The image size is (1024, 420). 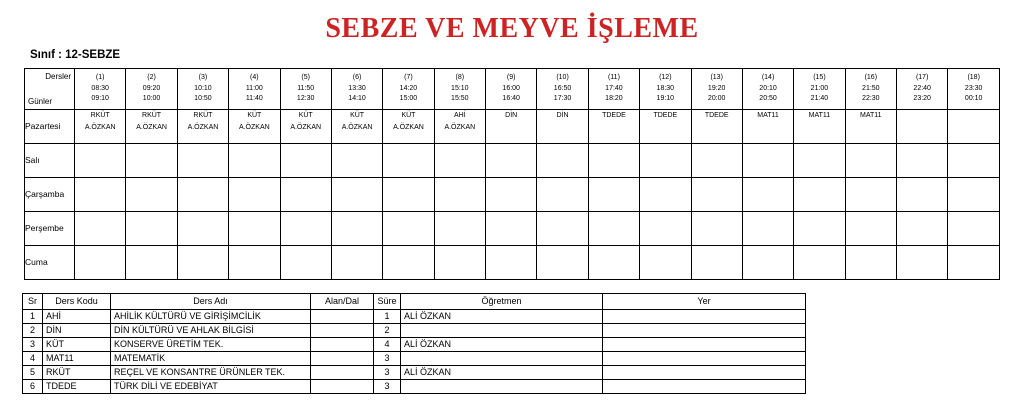 I want to click on course-cell: 5, so click(x=32, y=372).